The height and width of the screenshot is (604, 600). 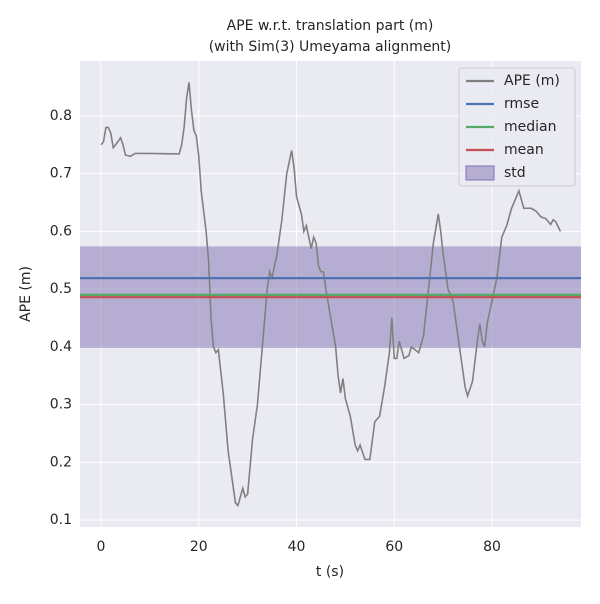 I want to click on y-tick-label: 0.5, so click(x=61, y=289).